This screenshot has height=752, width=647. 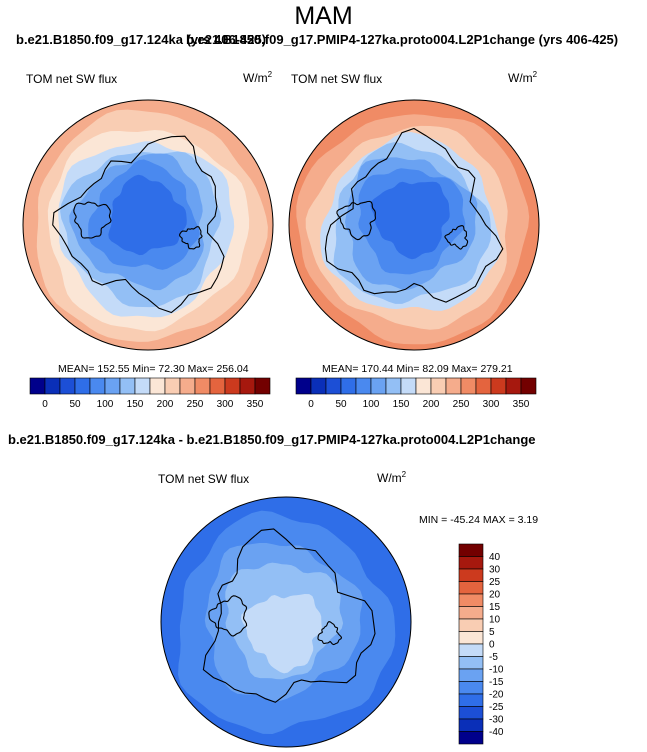 I want to click on right-colorbar-group: 0 50 100 150 200 250 300 350, so click(x=416, y=393).